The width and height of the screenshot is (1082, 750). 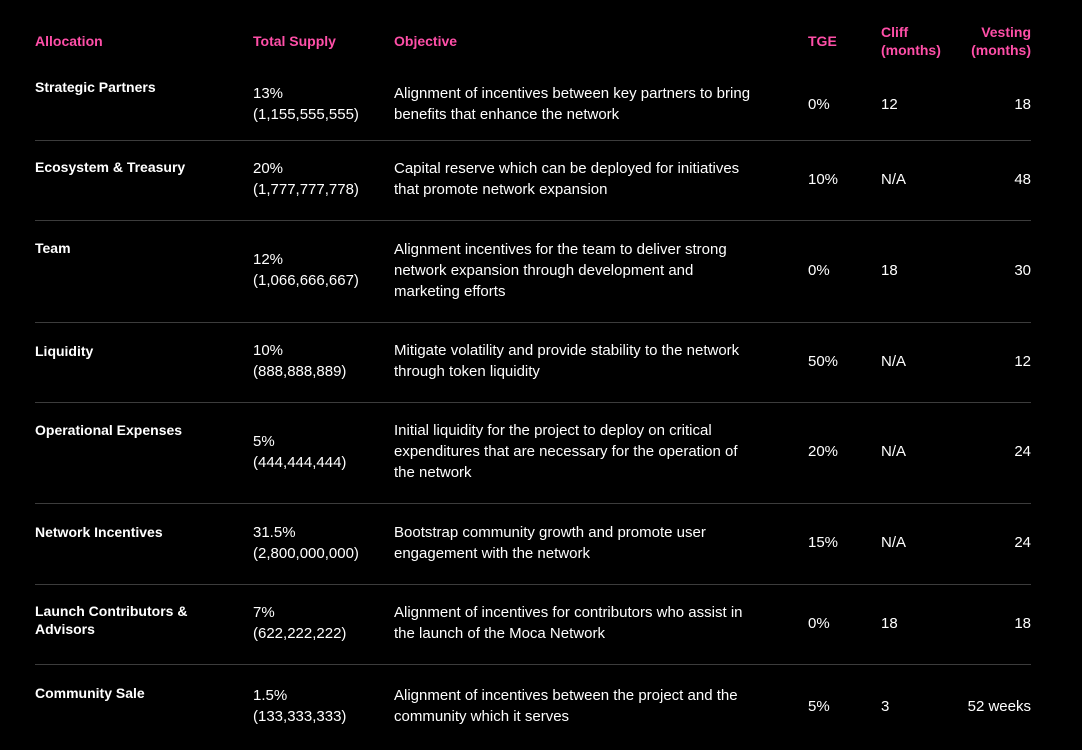 What do you see at coordinates (306, 179) in the screenshot?
I see `total-supply: 20% (1,777,777,778)` at bounding box center [306, 179].